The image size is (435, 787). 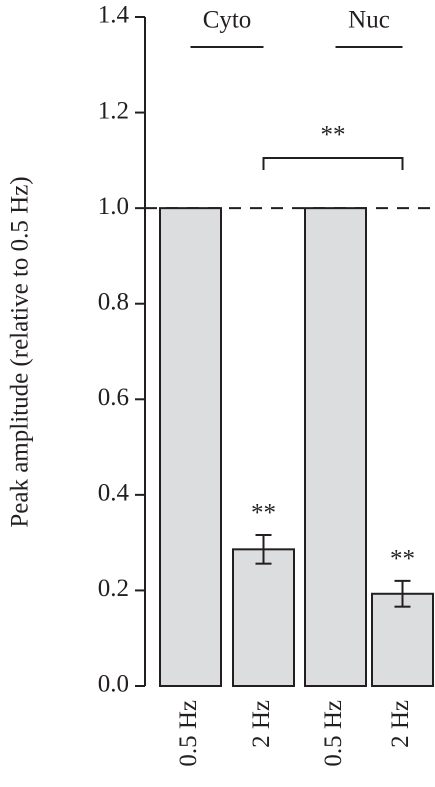 What do you see at coordinates (114, 15) in the screenshot?
I see `y-tick-label: 1.4` at bounding box center [114, 15].